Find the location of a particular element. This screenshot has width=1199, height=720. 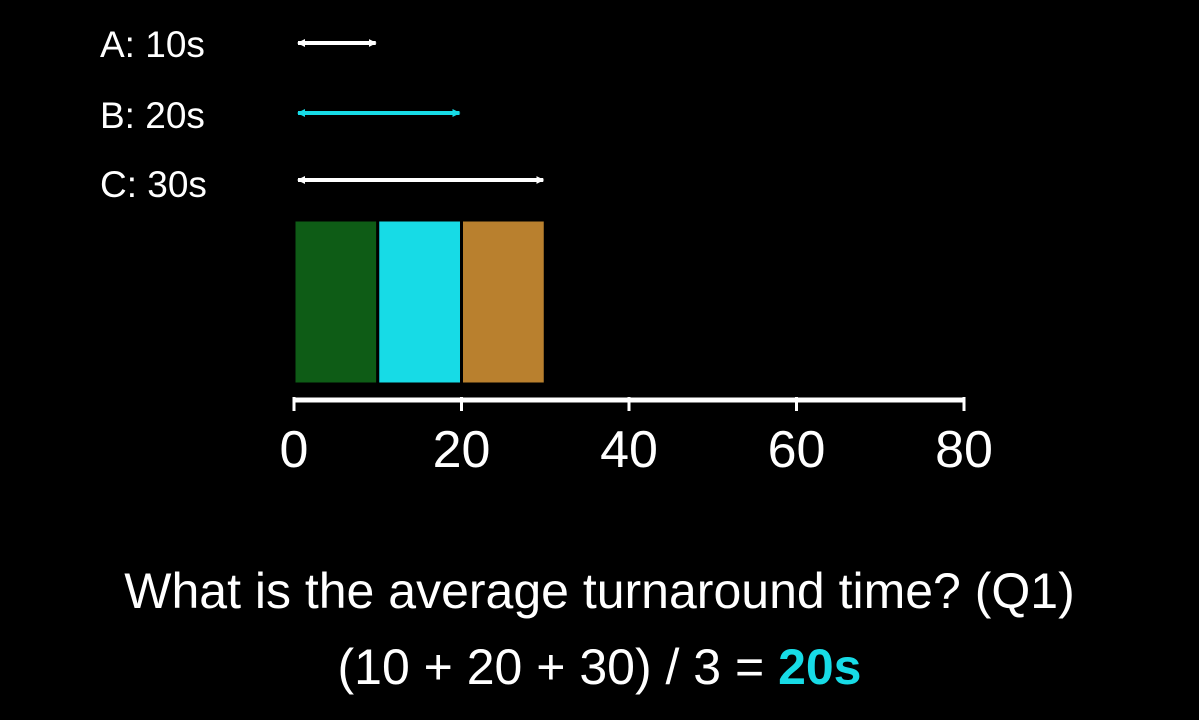

answer-value: 20s is located at coordinates (820, 667).